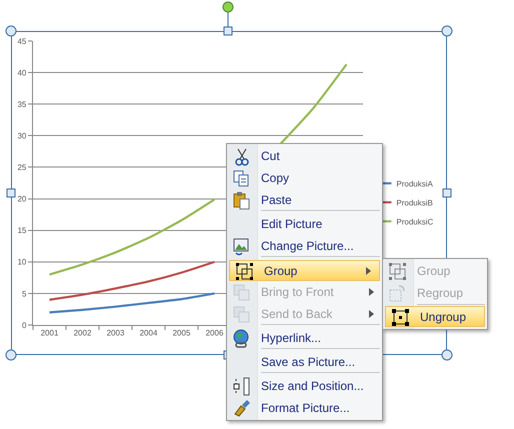 The width and height of the screenshot is (514, 429). I want to click on annotation: Group, so click(281, 271).